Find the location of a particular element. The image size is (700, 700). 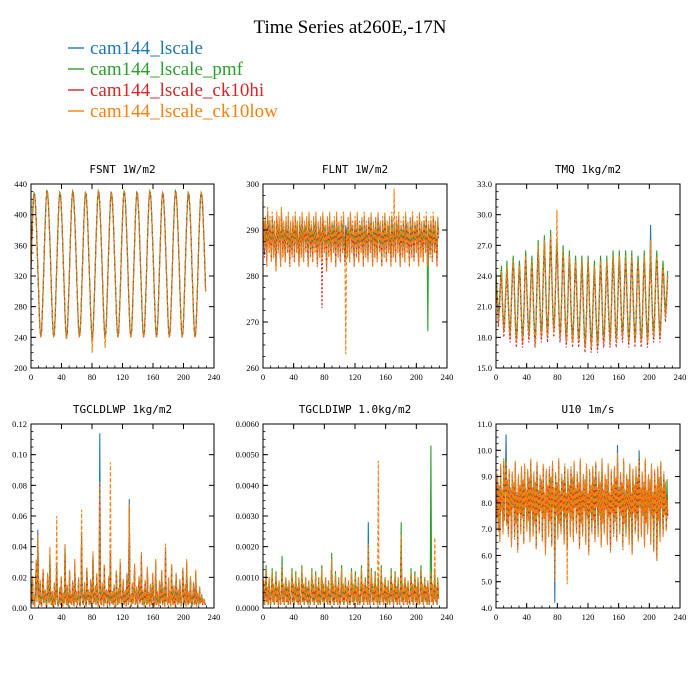

y-tick-label: 0.0010 is located at coordinates (247, 577).